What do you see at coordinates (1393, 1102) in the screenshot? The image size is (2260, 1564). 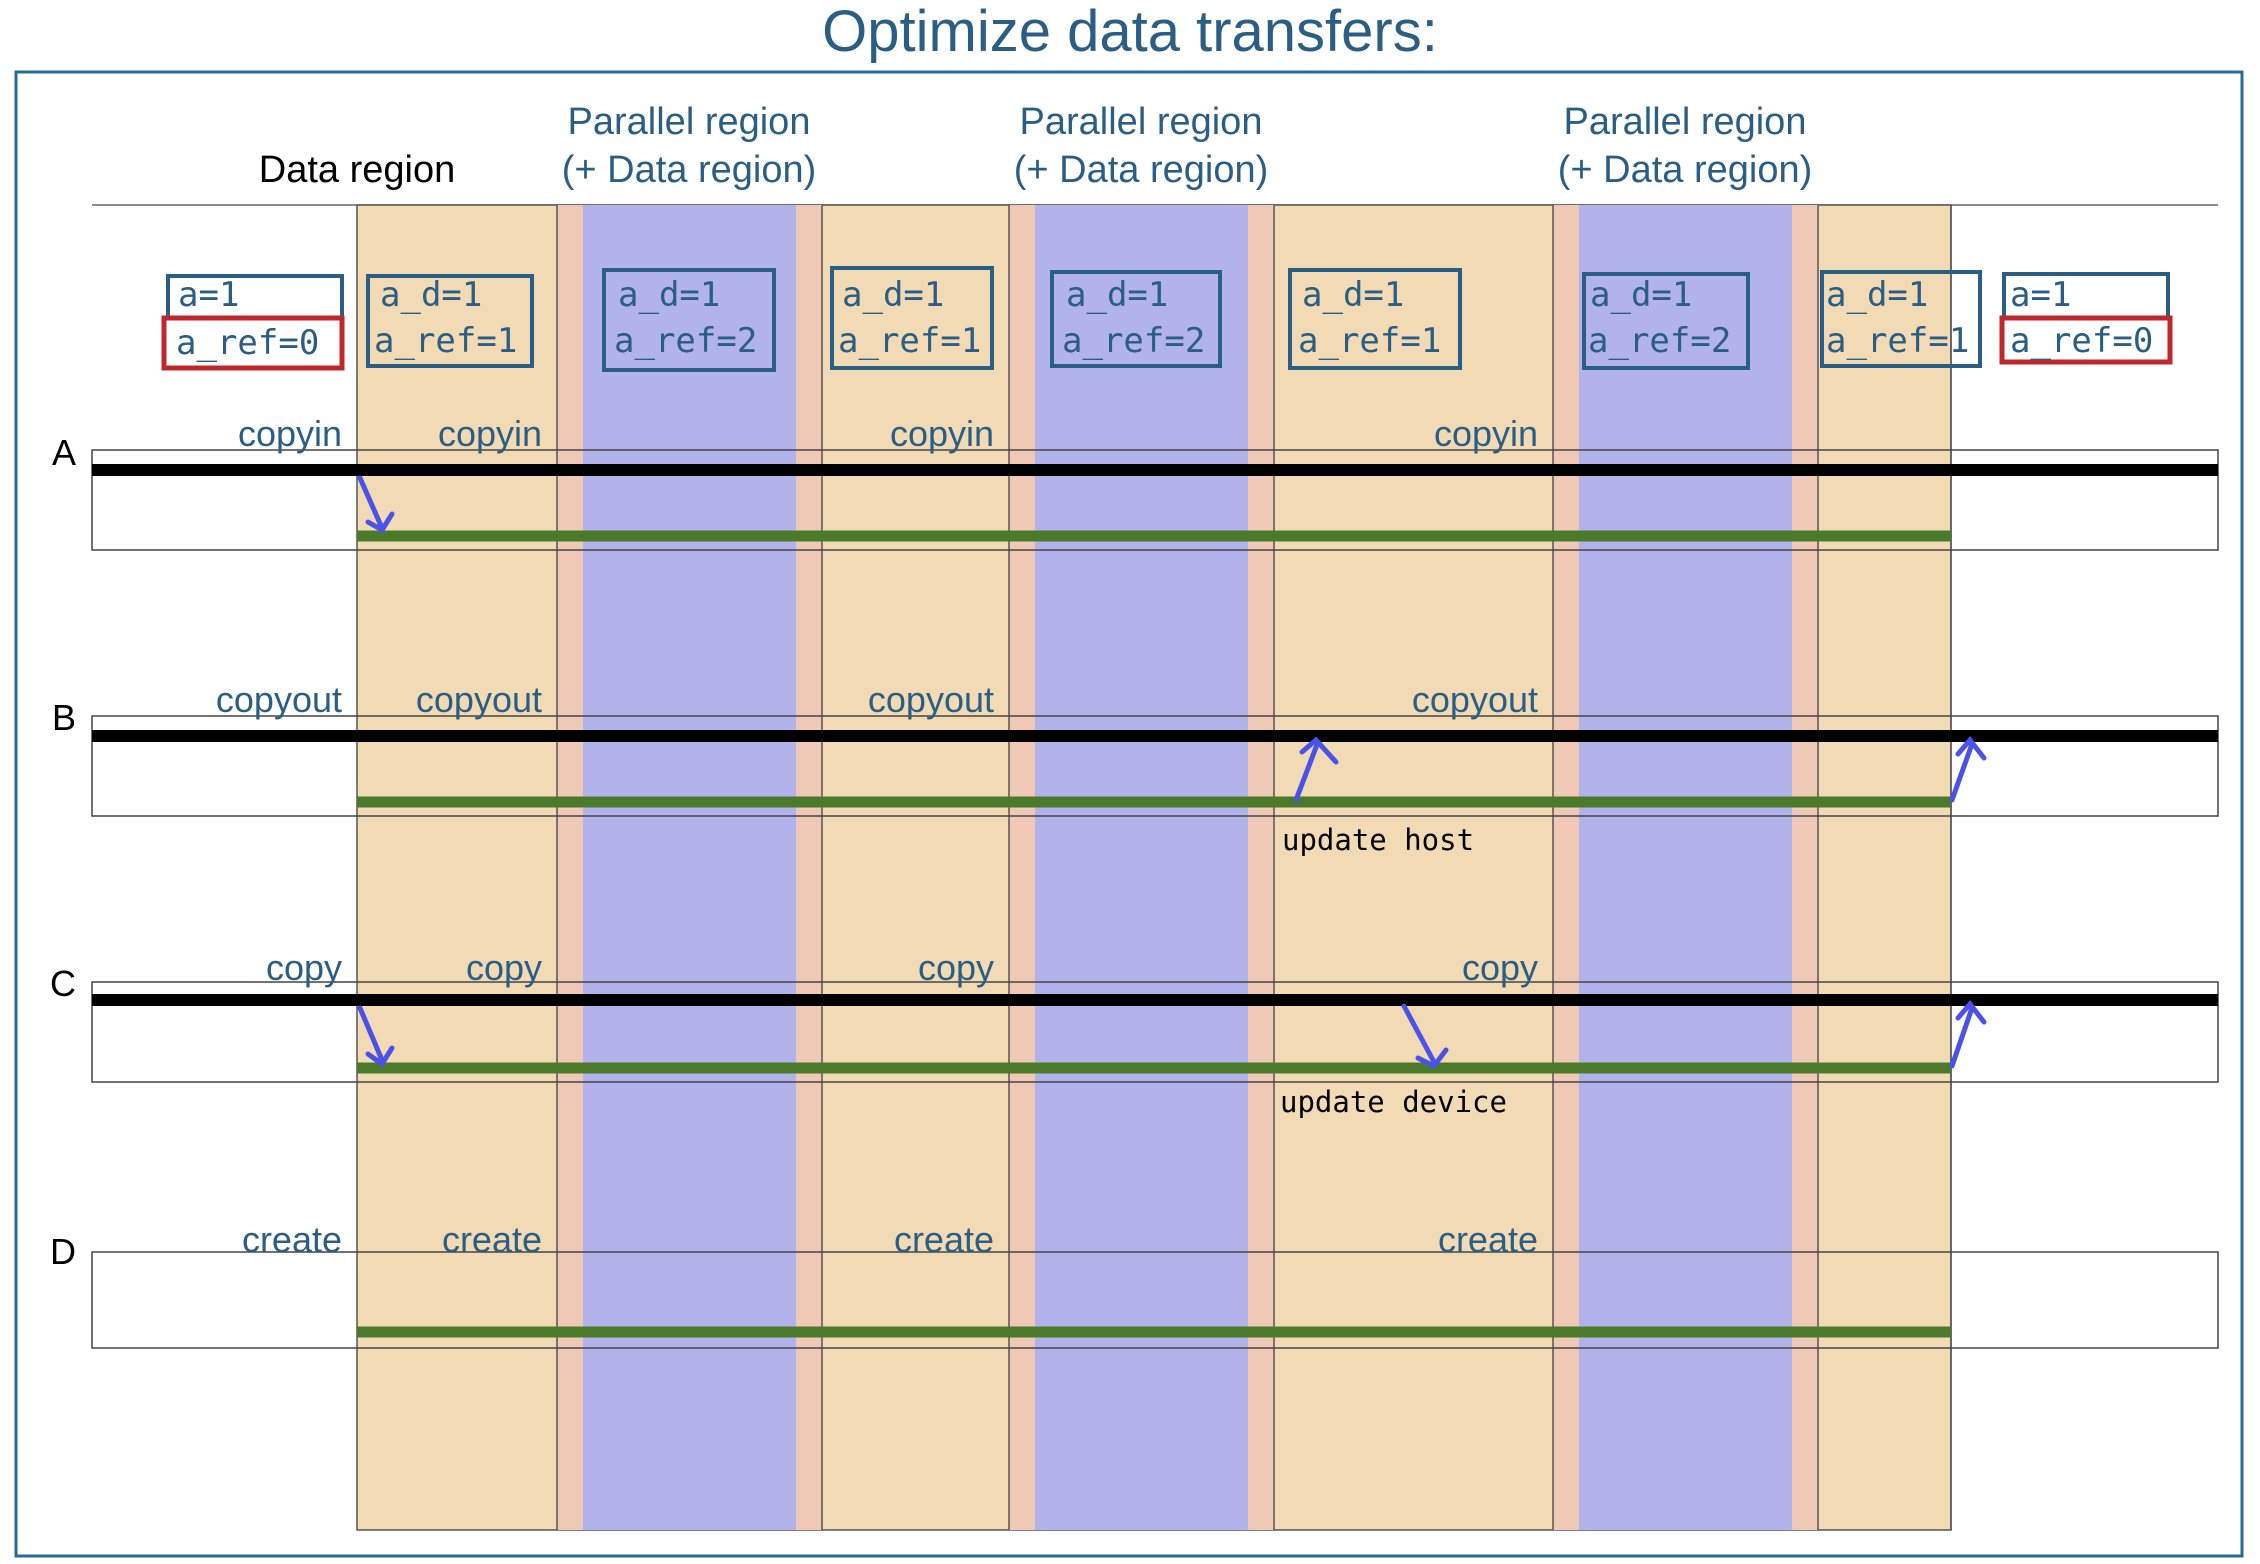 I see `update-device-note: update device` at bounding box center [1393, 1102].